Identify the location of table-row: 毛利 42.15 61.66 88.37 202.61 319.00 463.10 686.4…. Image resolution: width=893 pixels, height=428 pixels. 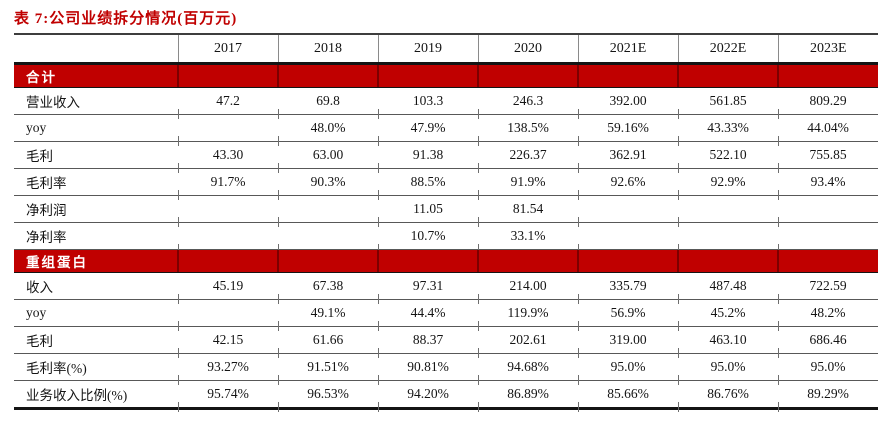
(446, 342).